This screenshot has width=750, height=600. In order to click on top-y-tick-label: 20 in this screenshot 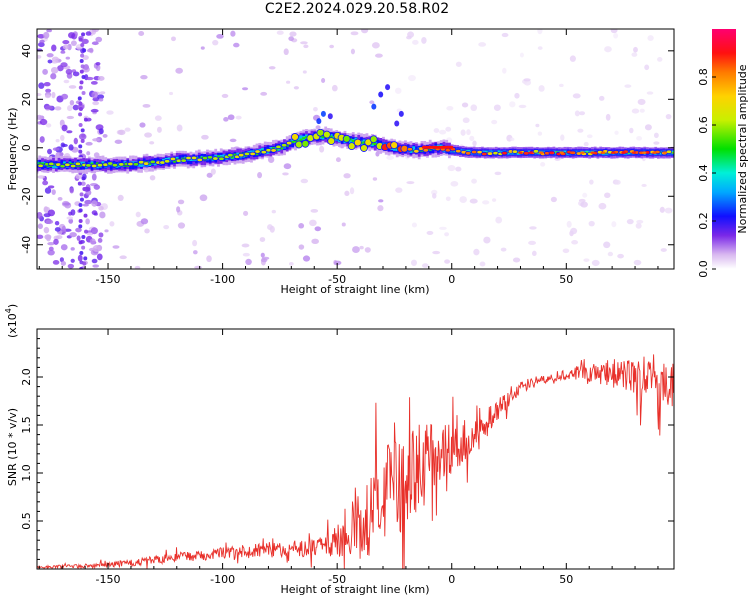, I will do `click(26, 99)`.